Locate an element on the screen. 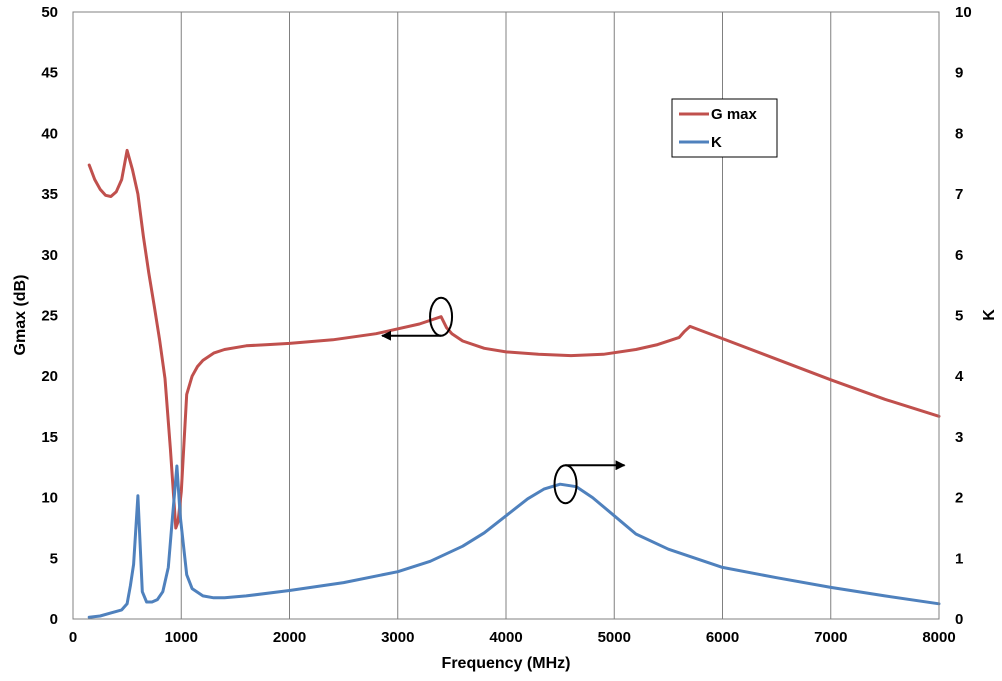  y-right-tick-label: 2 is located at coordinates (959, 498).